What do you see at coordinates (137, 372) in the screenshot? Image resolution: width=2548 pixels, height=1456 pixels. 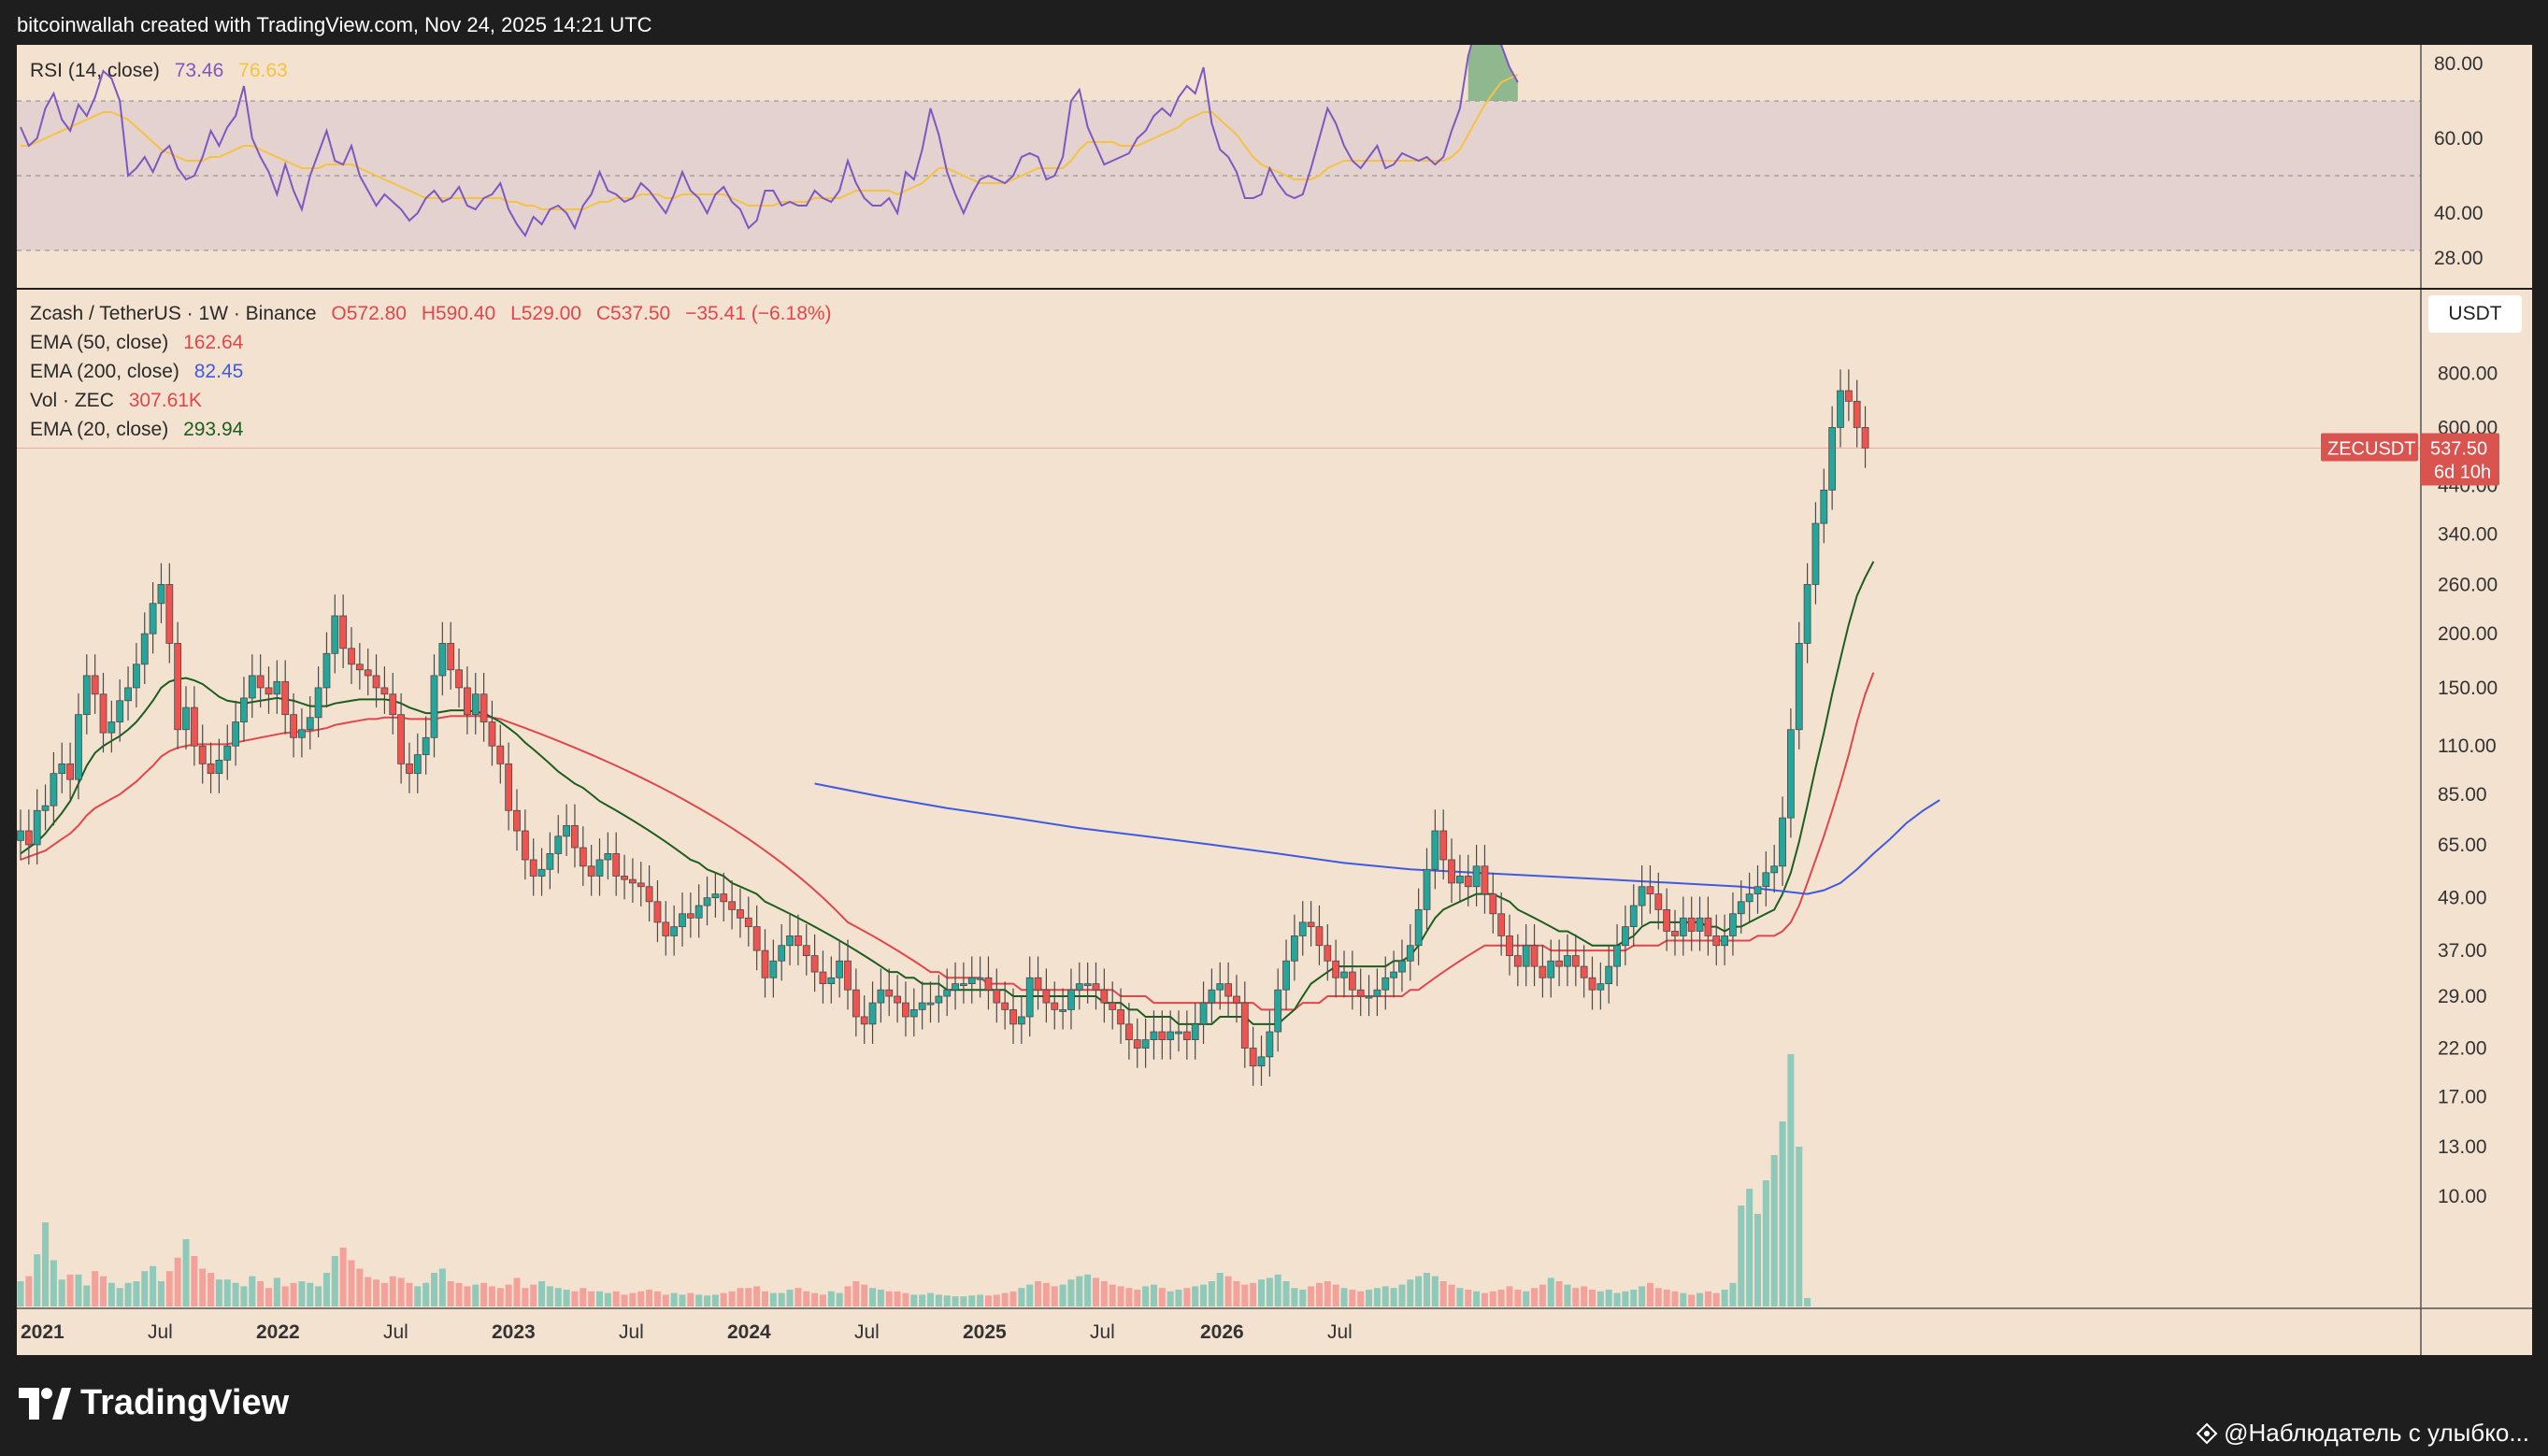 I see `indicator-ema200: EMA (200, close) 82.45` at bounding box center [137, 372].